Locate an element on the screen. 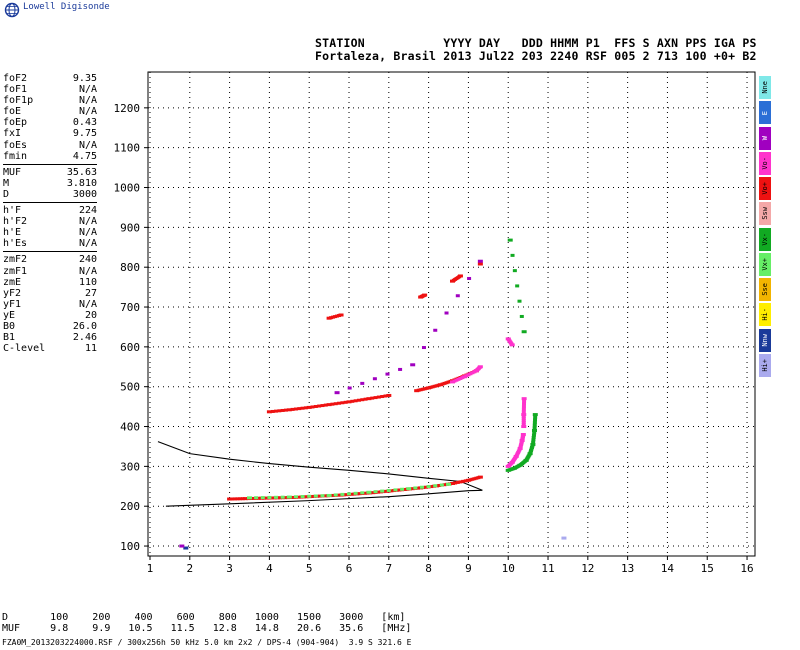 The width and height of the screenshot is (800, 650). parameter-name: h'E is located at coordinates (12, 233).